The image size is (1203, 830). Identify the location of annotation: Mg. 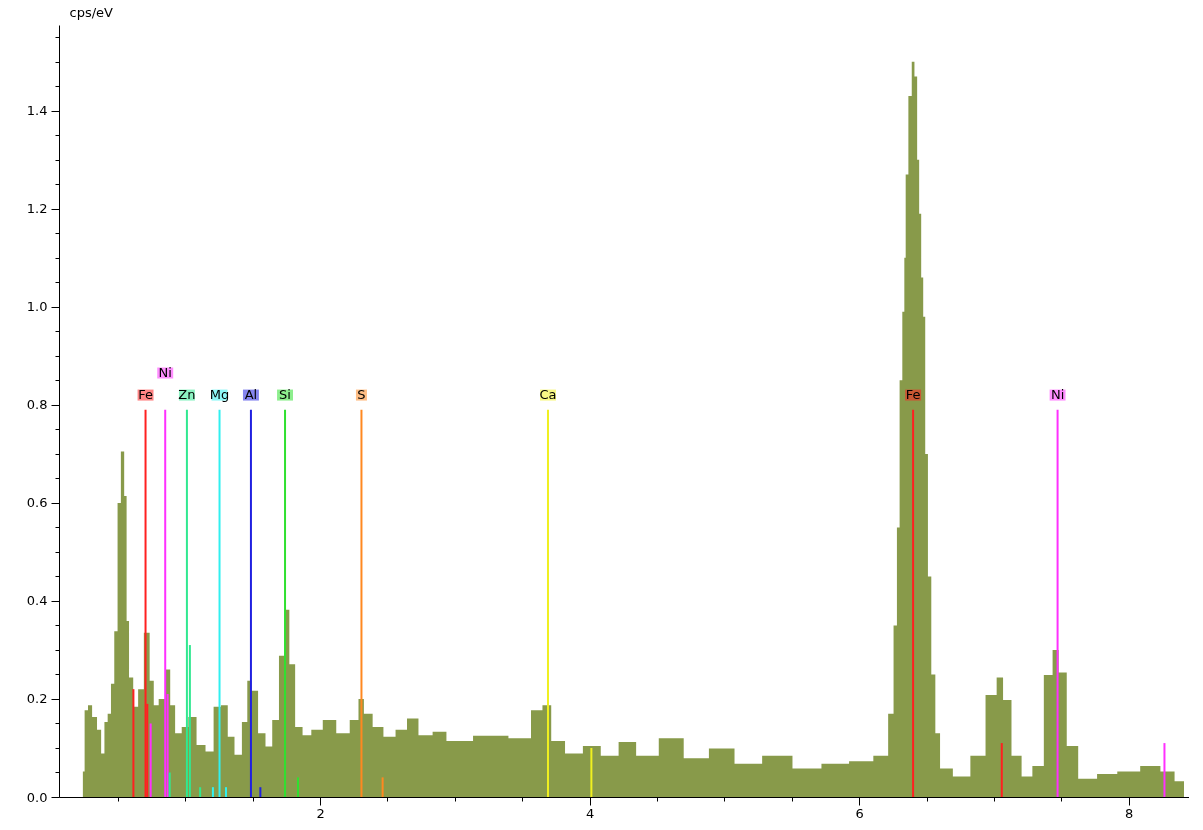
(219, 395).